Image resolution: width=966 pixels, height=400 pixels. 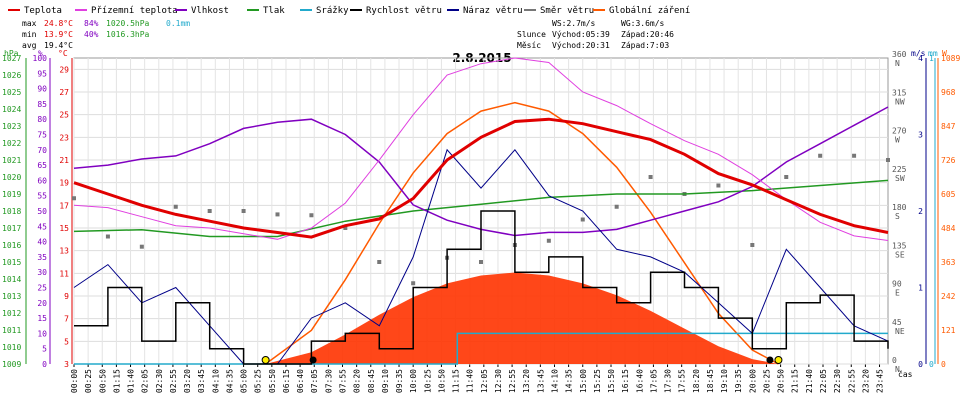 I want to click on x-tick-label: 05:25, so click(x=258, y=381).